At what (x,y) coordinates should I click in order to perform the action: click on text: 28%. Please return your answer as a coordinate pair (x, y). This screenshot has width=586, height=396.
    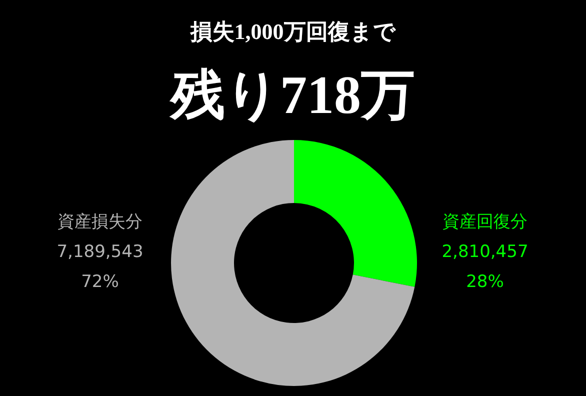
    Looking at the image, I should click on (485, 282).